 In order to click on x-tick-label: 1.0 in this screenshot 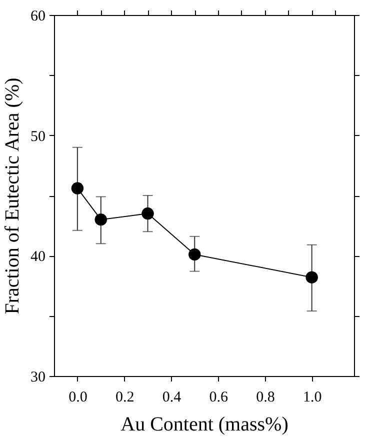, I will do `click(312, 398)`.